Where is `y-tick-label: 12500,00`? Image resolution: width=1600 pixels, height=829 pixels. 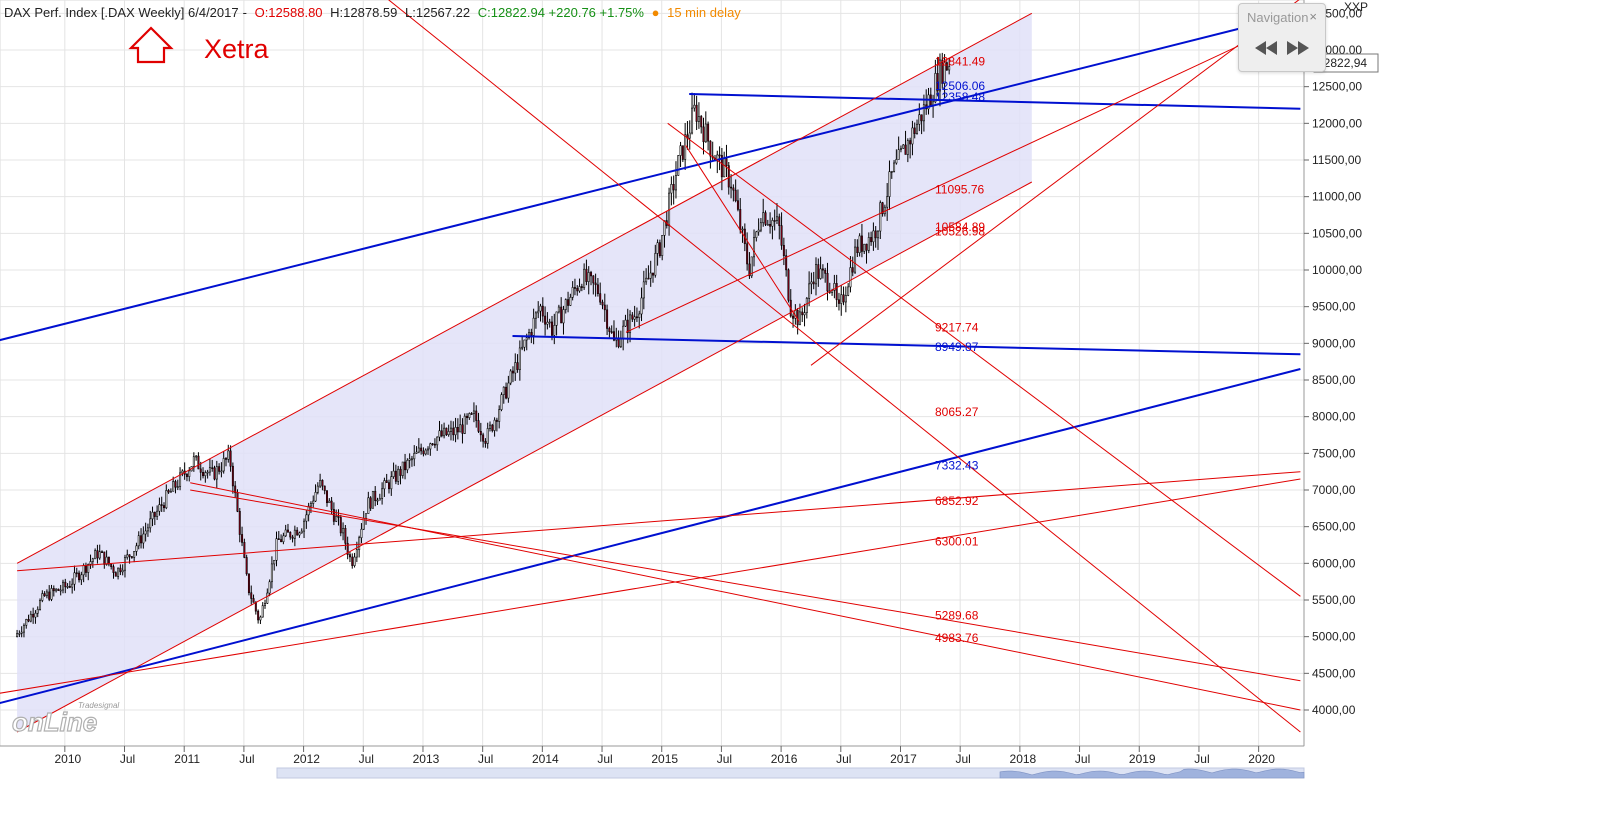
y-tick-label: 12500,00 is located at coordinates (1337, 87).